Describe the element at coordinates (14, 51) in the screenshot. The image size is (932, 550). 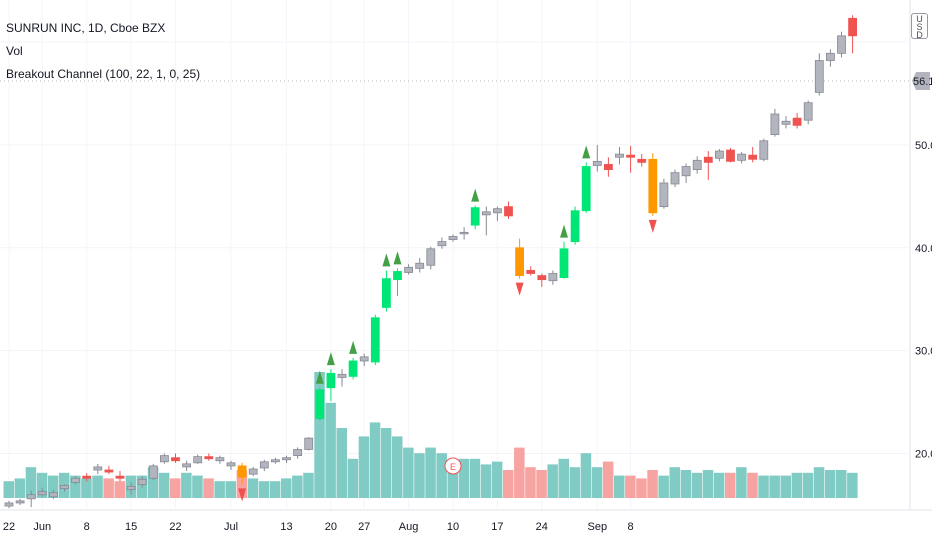
I see `volume-indicator-label: Vol` at that location.